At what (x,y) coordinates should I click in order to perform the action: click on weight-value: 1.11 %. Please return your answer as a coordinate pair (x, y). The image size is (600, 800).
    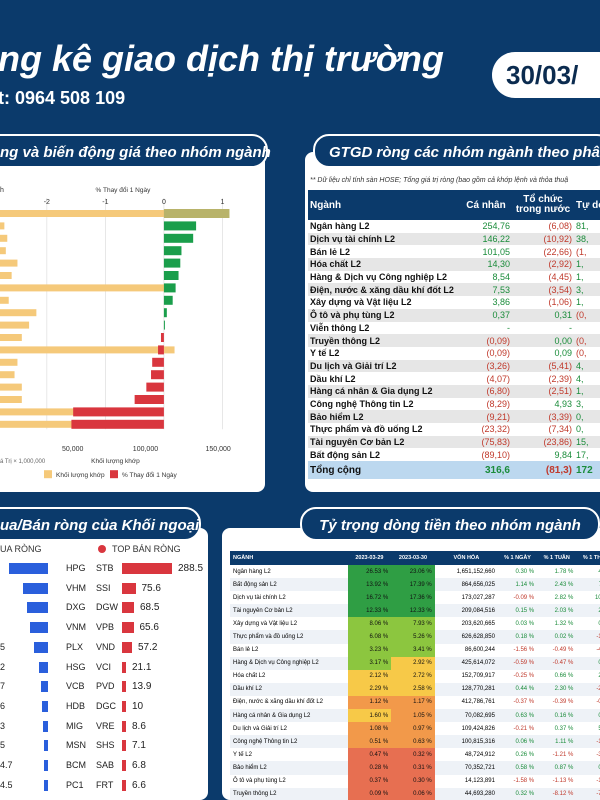
    Looking at the image, I should click on (564, 741).